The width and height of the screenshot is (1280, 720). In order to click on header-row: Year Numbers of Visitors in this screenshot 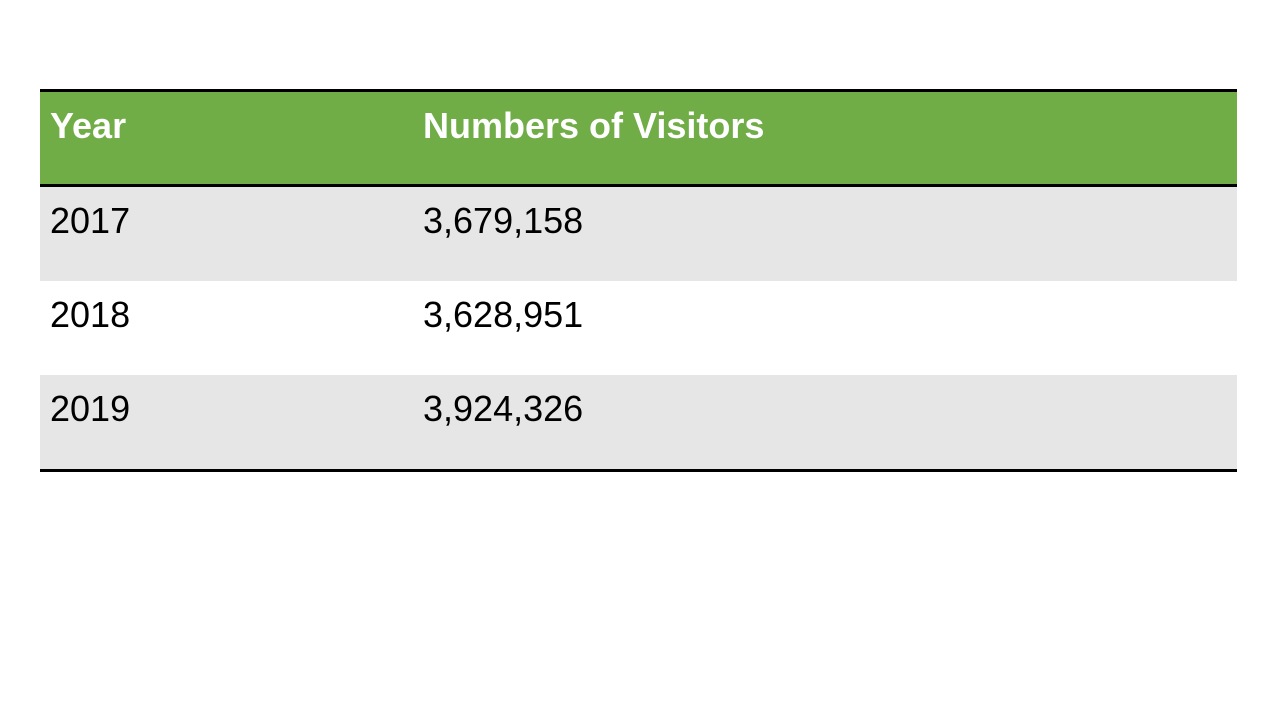, I will do `click(638, 139)`.